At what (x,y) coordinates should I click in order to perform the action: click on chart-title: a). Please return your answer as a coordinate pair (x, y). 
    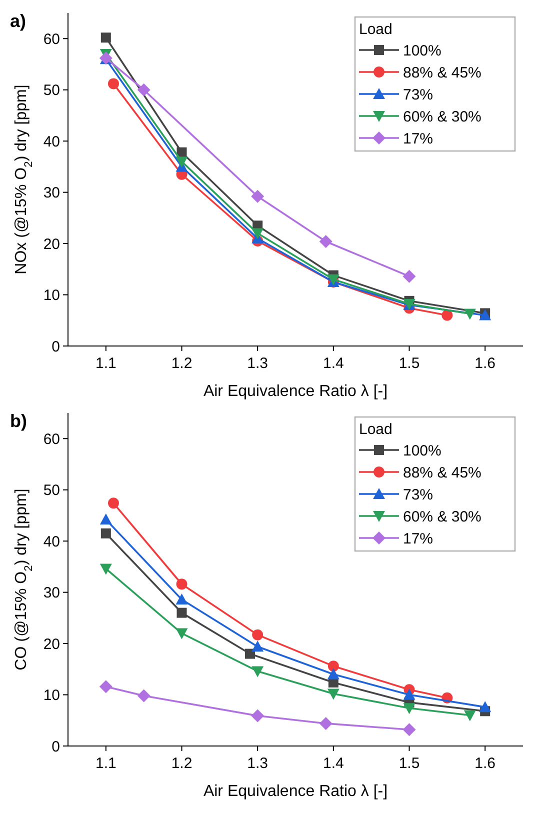
    Looking at the image, I should click on (18, 21).